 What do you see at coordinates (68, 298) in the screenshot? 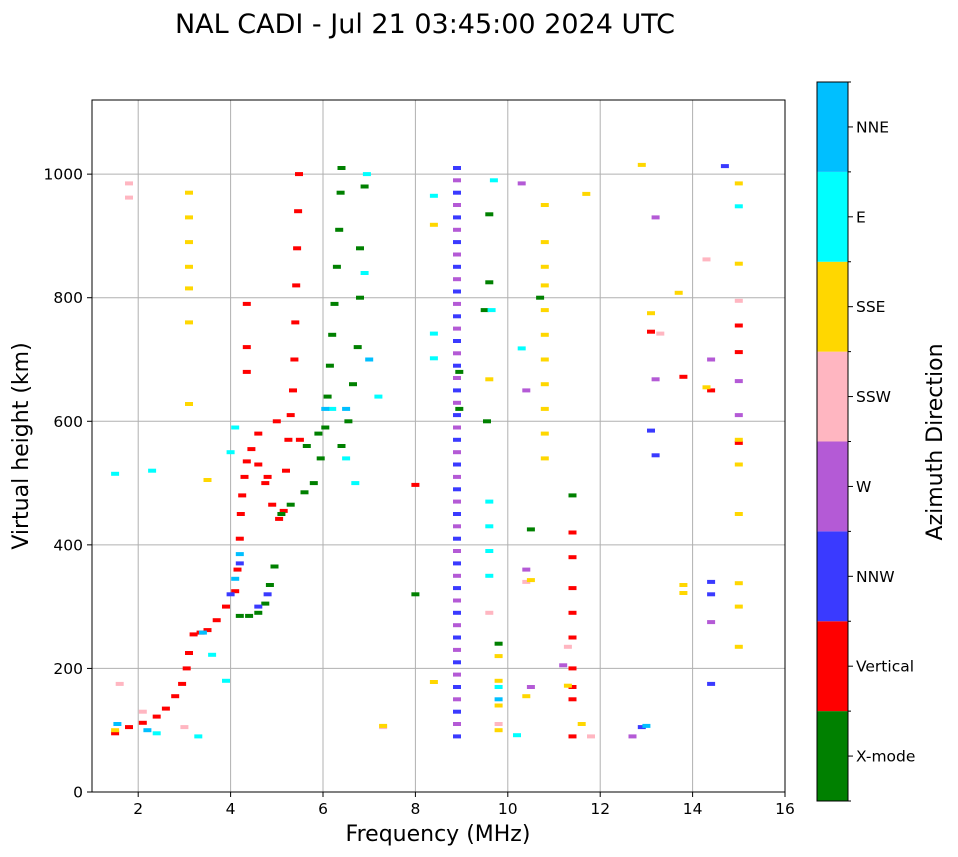
I see `y-tick-label: 800` at bounding box center [68, 298].